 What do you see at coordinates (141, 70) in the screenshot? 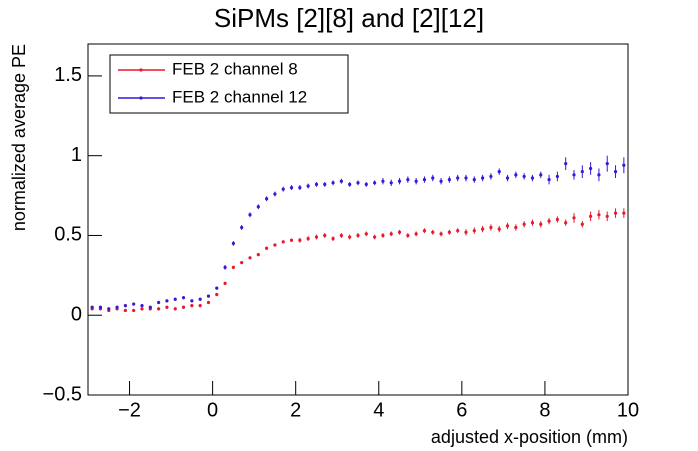
I see `legend-marker` at bounding box center [141, 70].